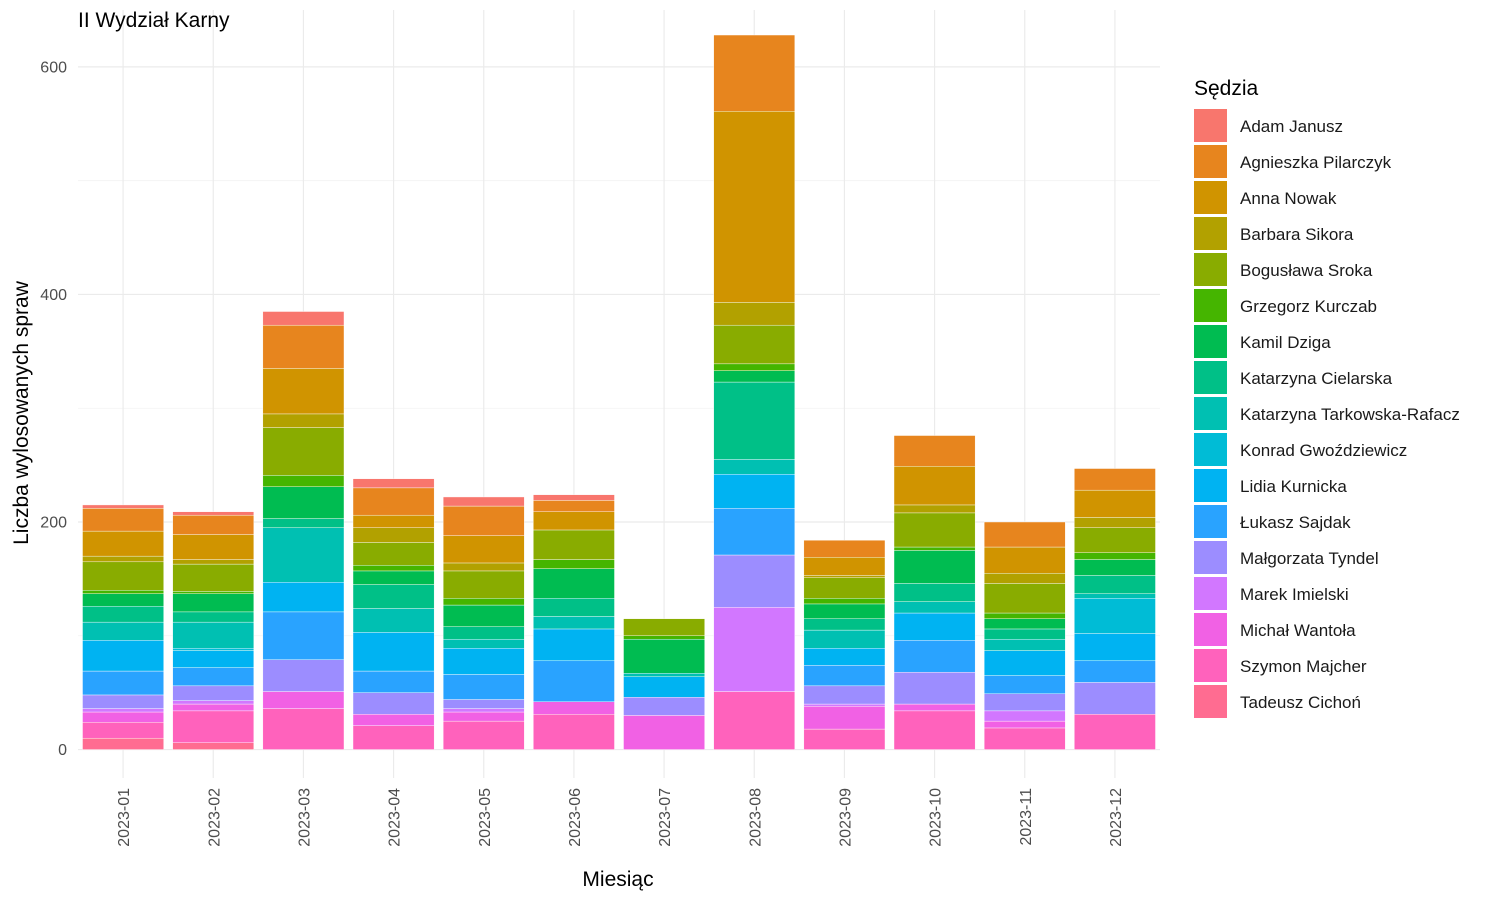  What do you see at coordinates (1303, 666) in the screenshot?
I see `legend-label: Szymon Majcher` at bounding box center [1303, 666].